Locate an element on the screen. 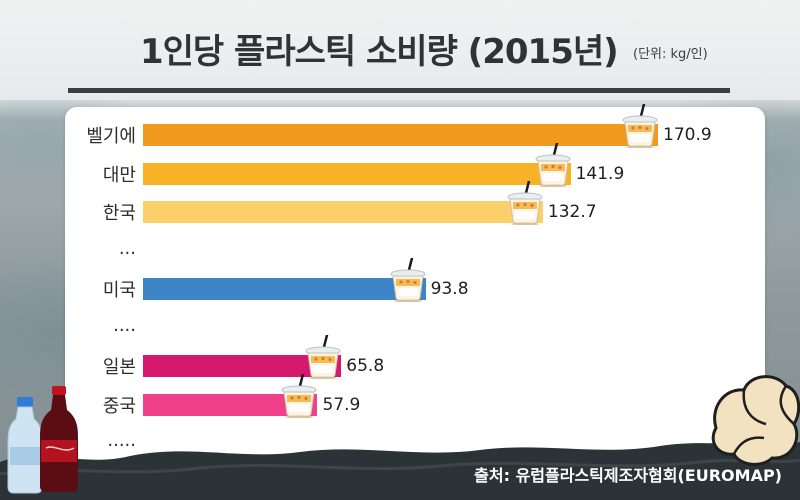 This screenshot has height=500, width=800. data-label: 132.7 is located at coordinates (572, 212).